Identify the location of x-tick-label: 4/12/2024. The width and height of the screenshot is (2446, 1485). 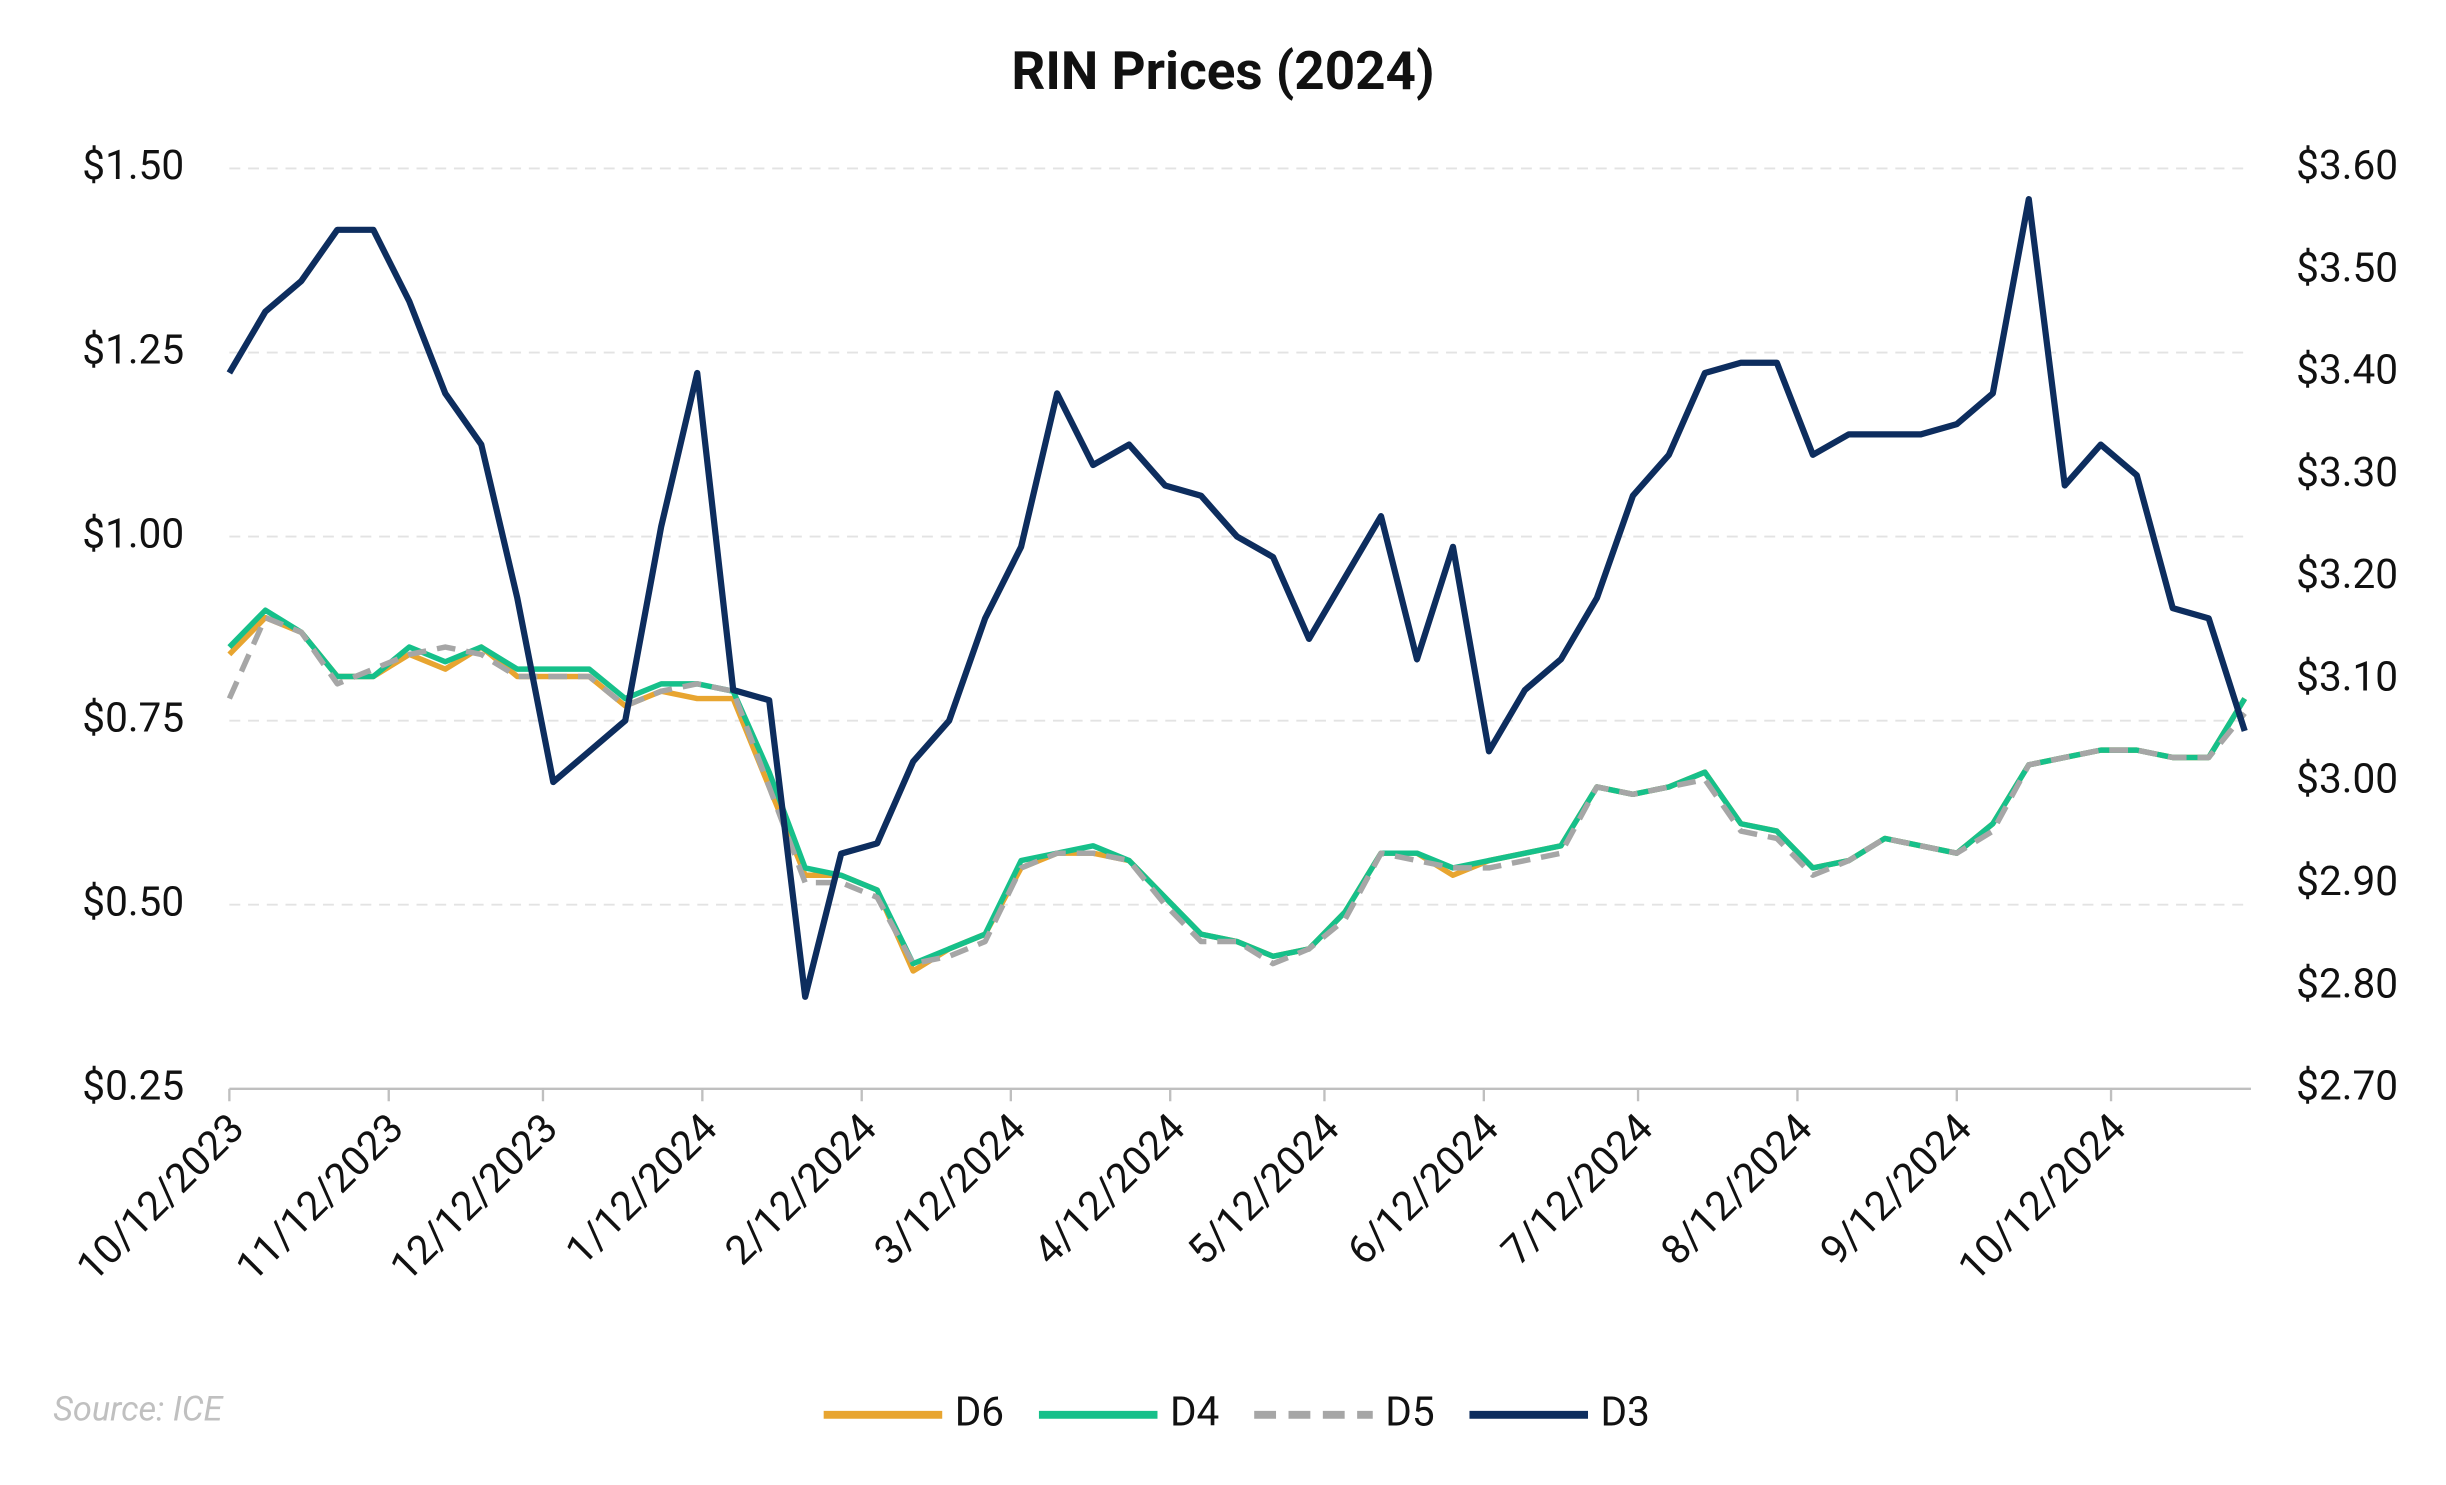
(1109, 1189).